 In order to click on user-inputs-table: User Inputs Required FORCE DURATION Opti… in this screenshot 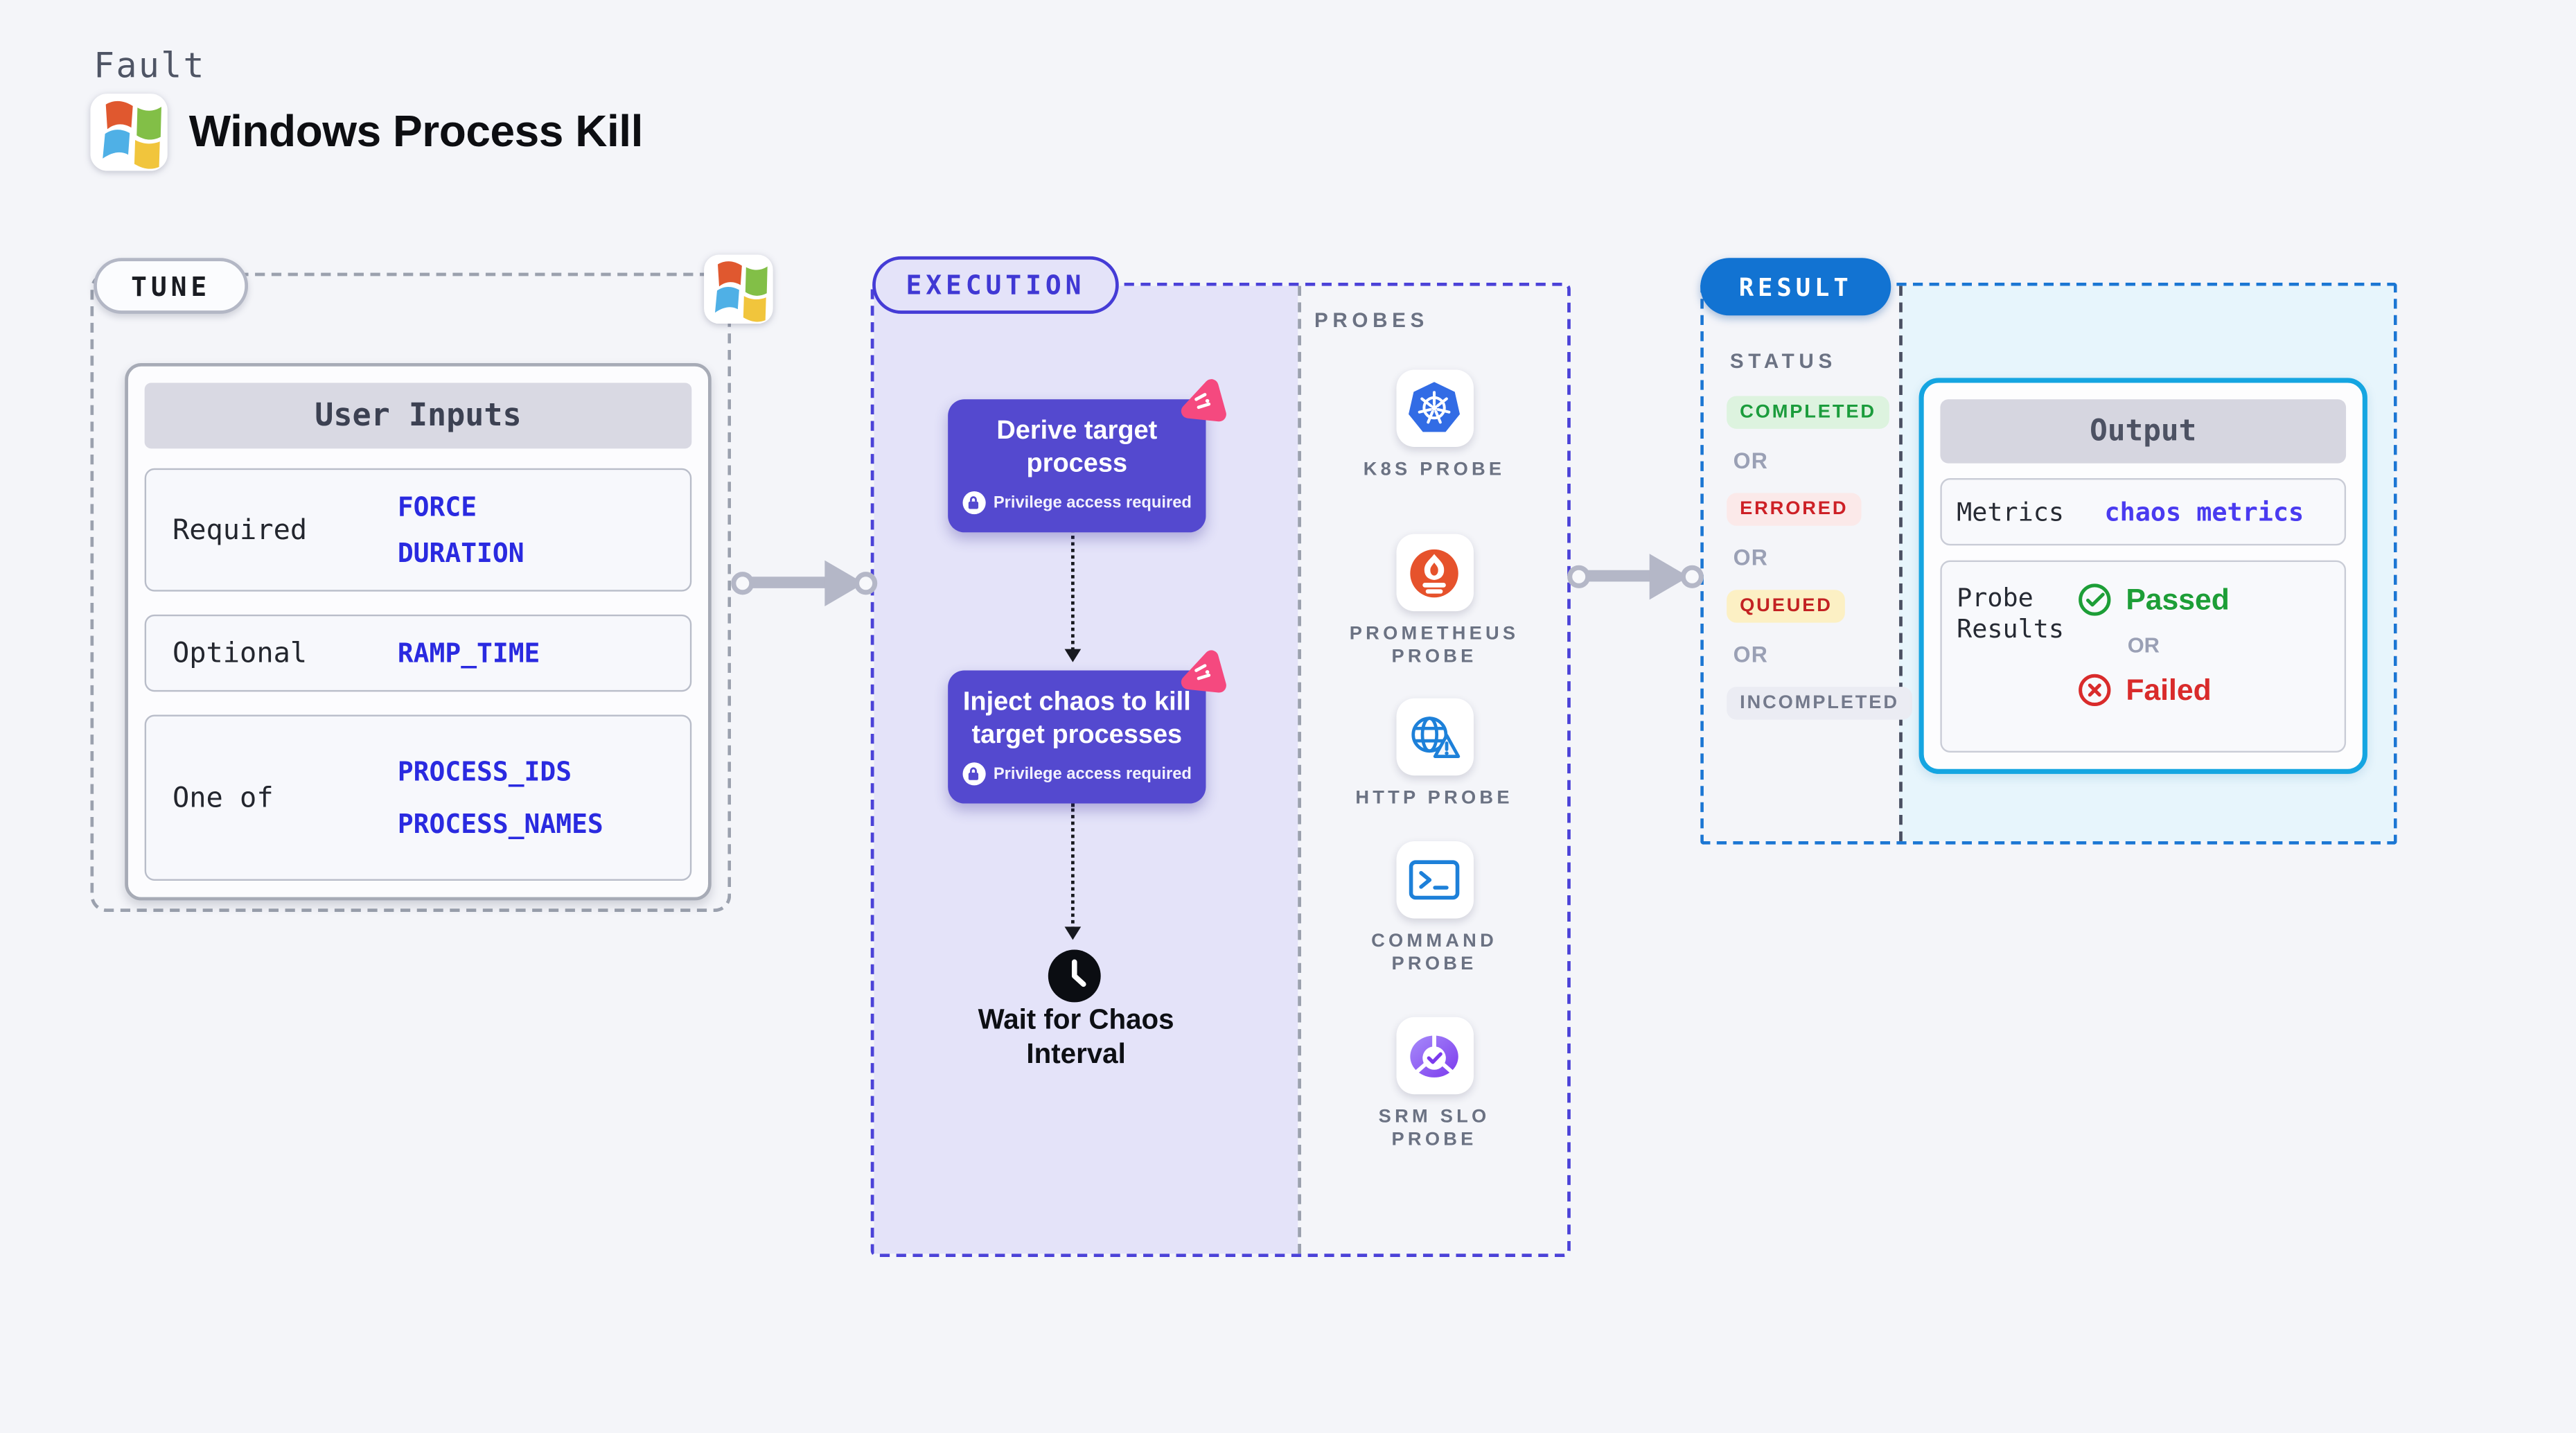, I will do `click(418, 632)`.